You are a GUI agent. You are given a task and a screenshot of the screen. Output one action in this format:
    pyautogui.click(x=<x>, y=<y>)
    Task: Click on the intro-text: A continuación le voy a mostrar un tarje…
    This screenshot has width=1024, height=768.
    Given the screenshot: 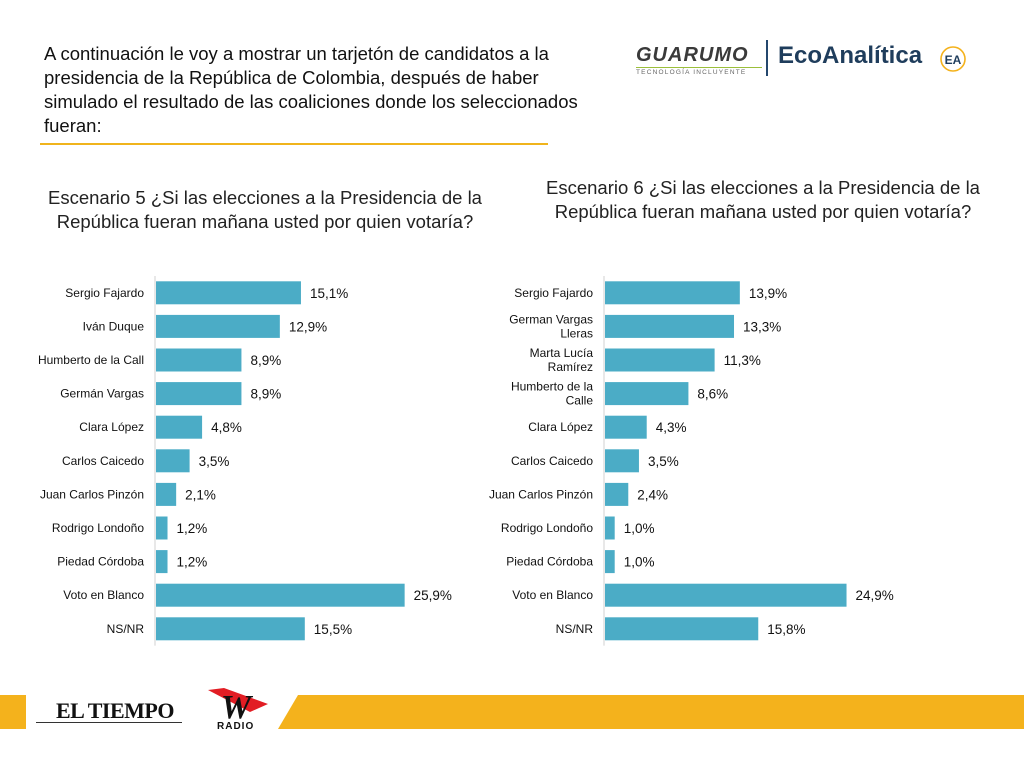 What is the action you would take?
    pyautogui.click(x=311, y=89)
    